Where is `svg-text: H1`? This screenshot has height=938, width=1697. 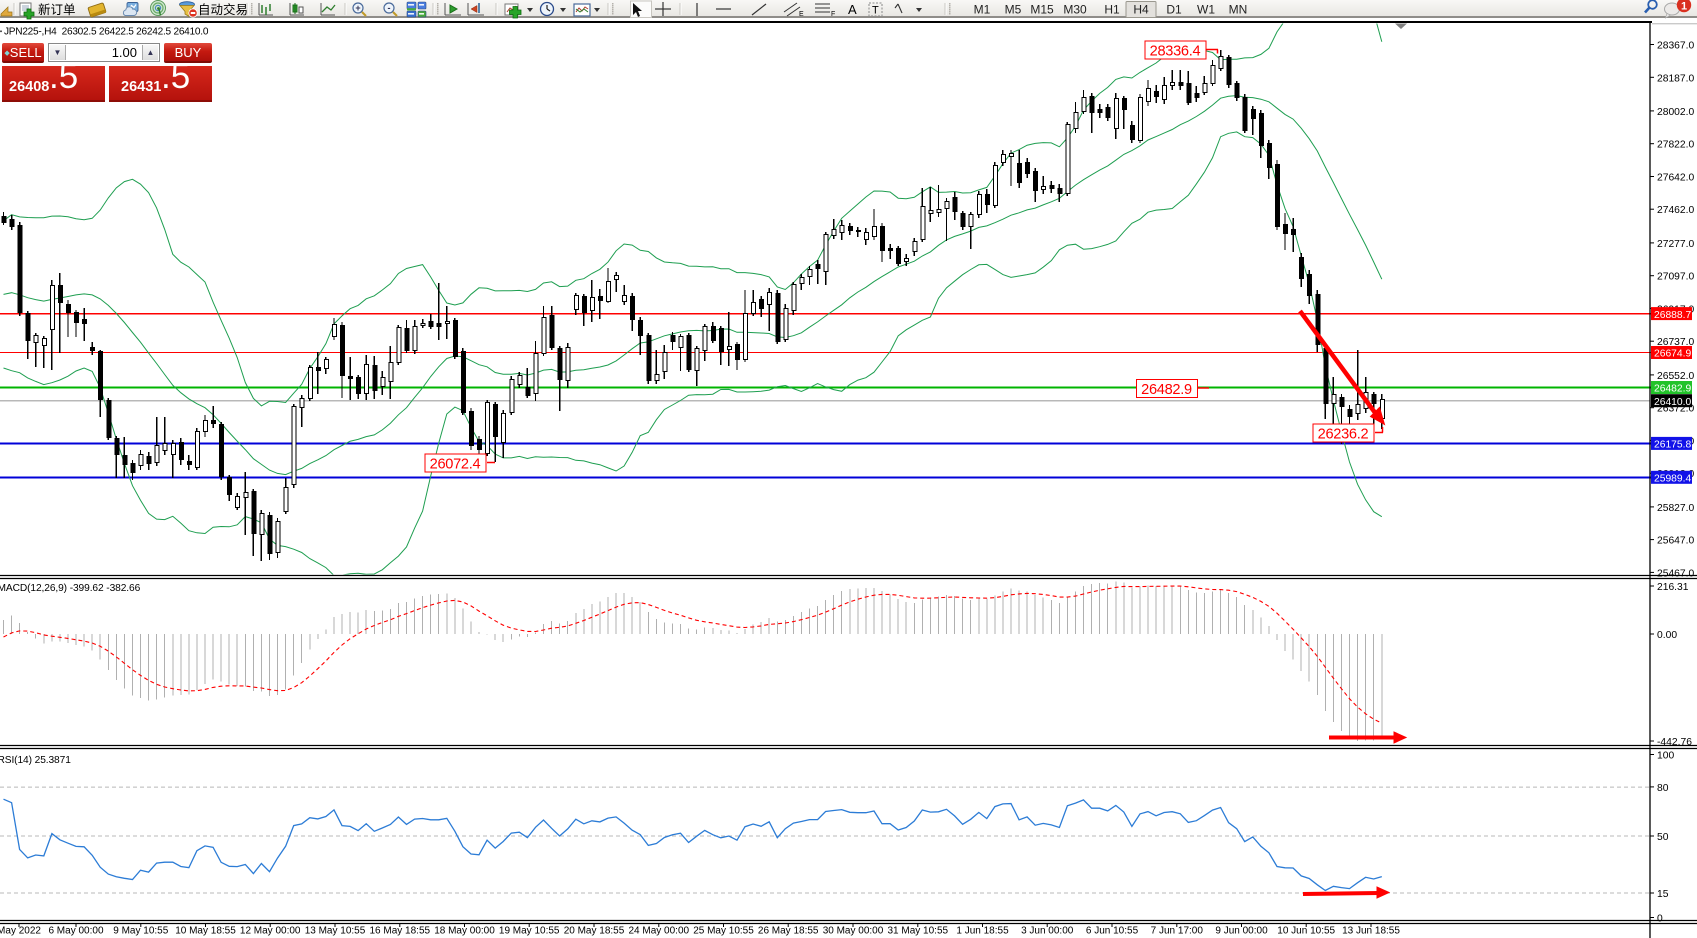 svg-text: H1 is located at coordinates (1112, 10).